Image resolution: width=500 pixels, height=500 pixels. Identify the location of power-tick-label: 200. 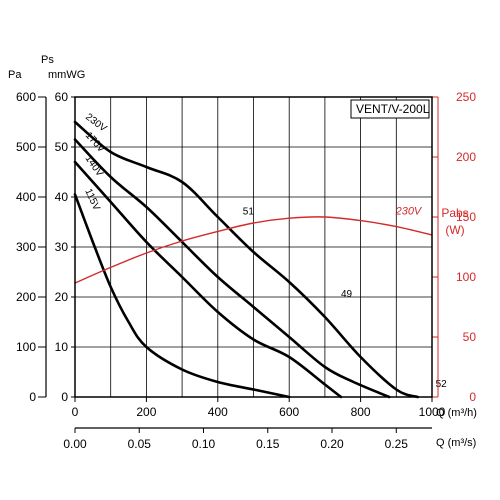
(466, 157).